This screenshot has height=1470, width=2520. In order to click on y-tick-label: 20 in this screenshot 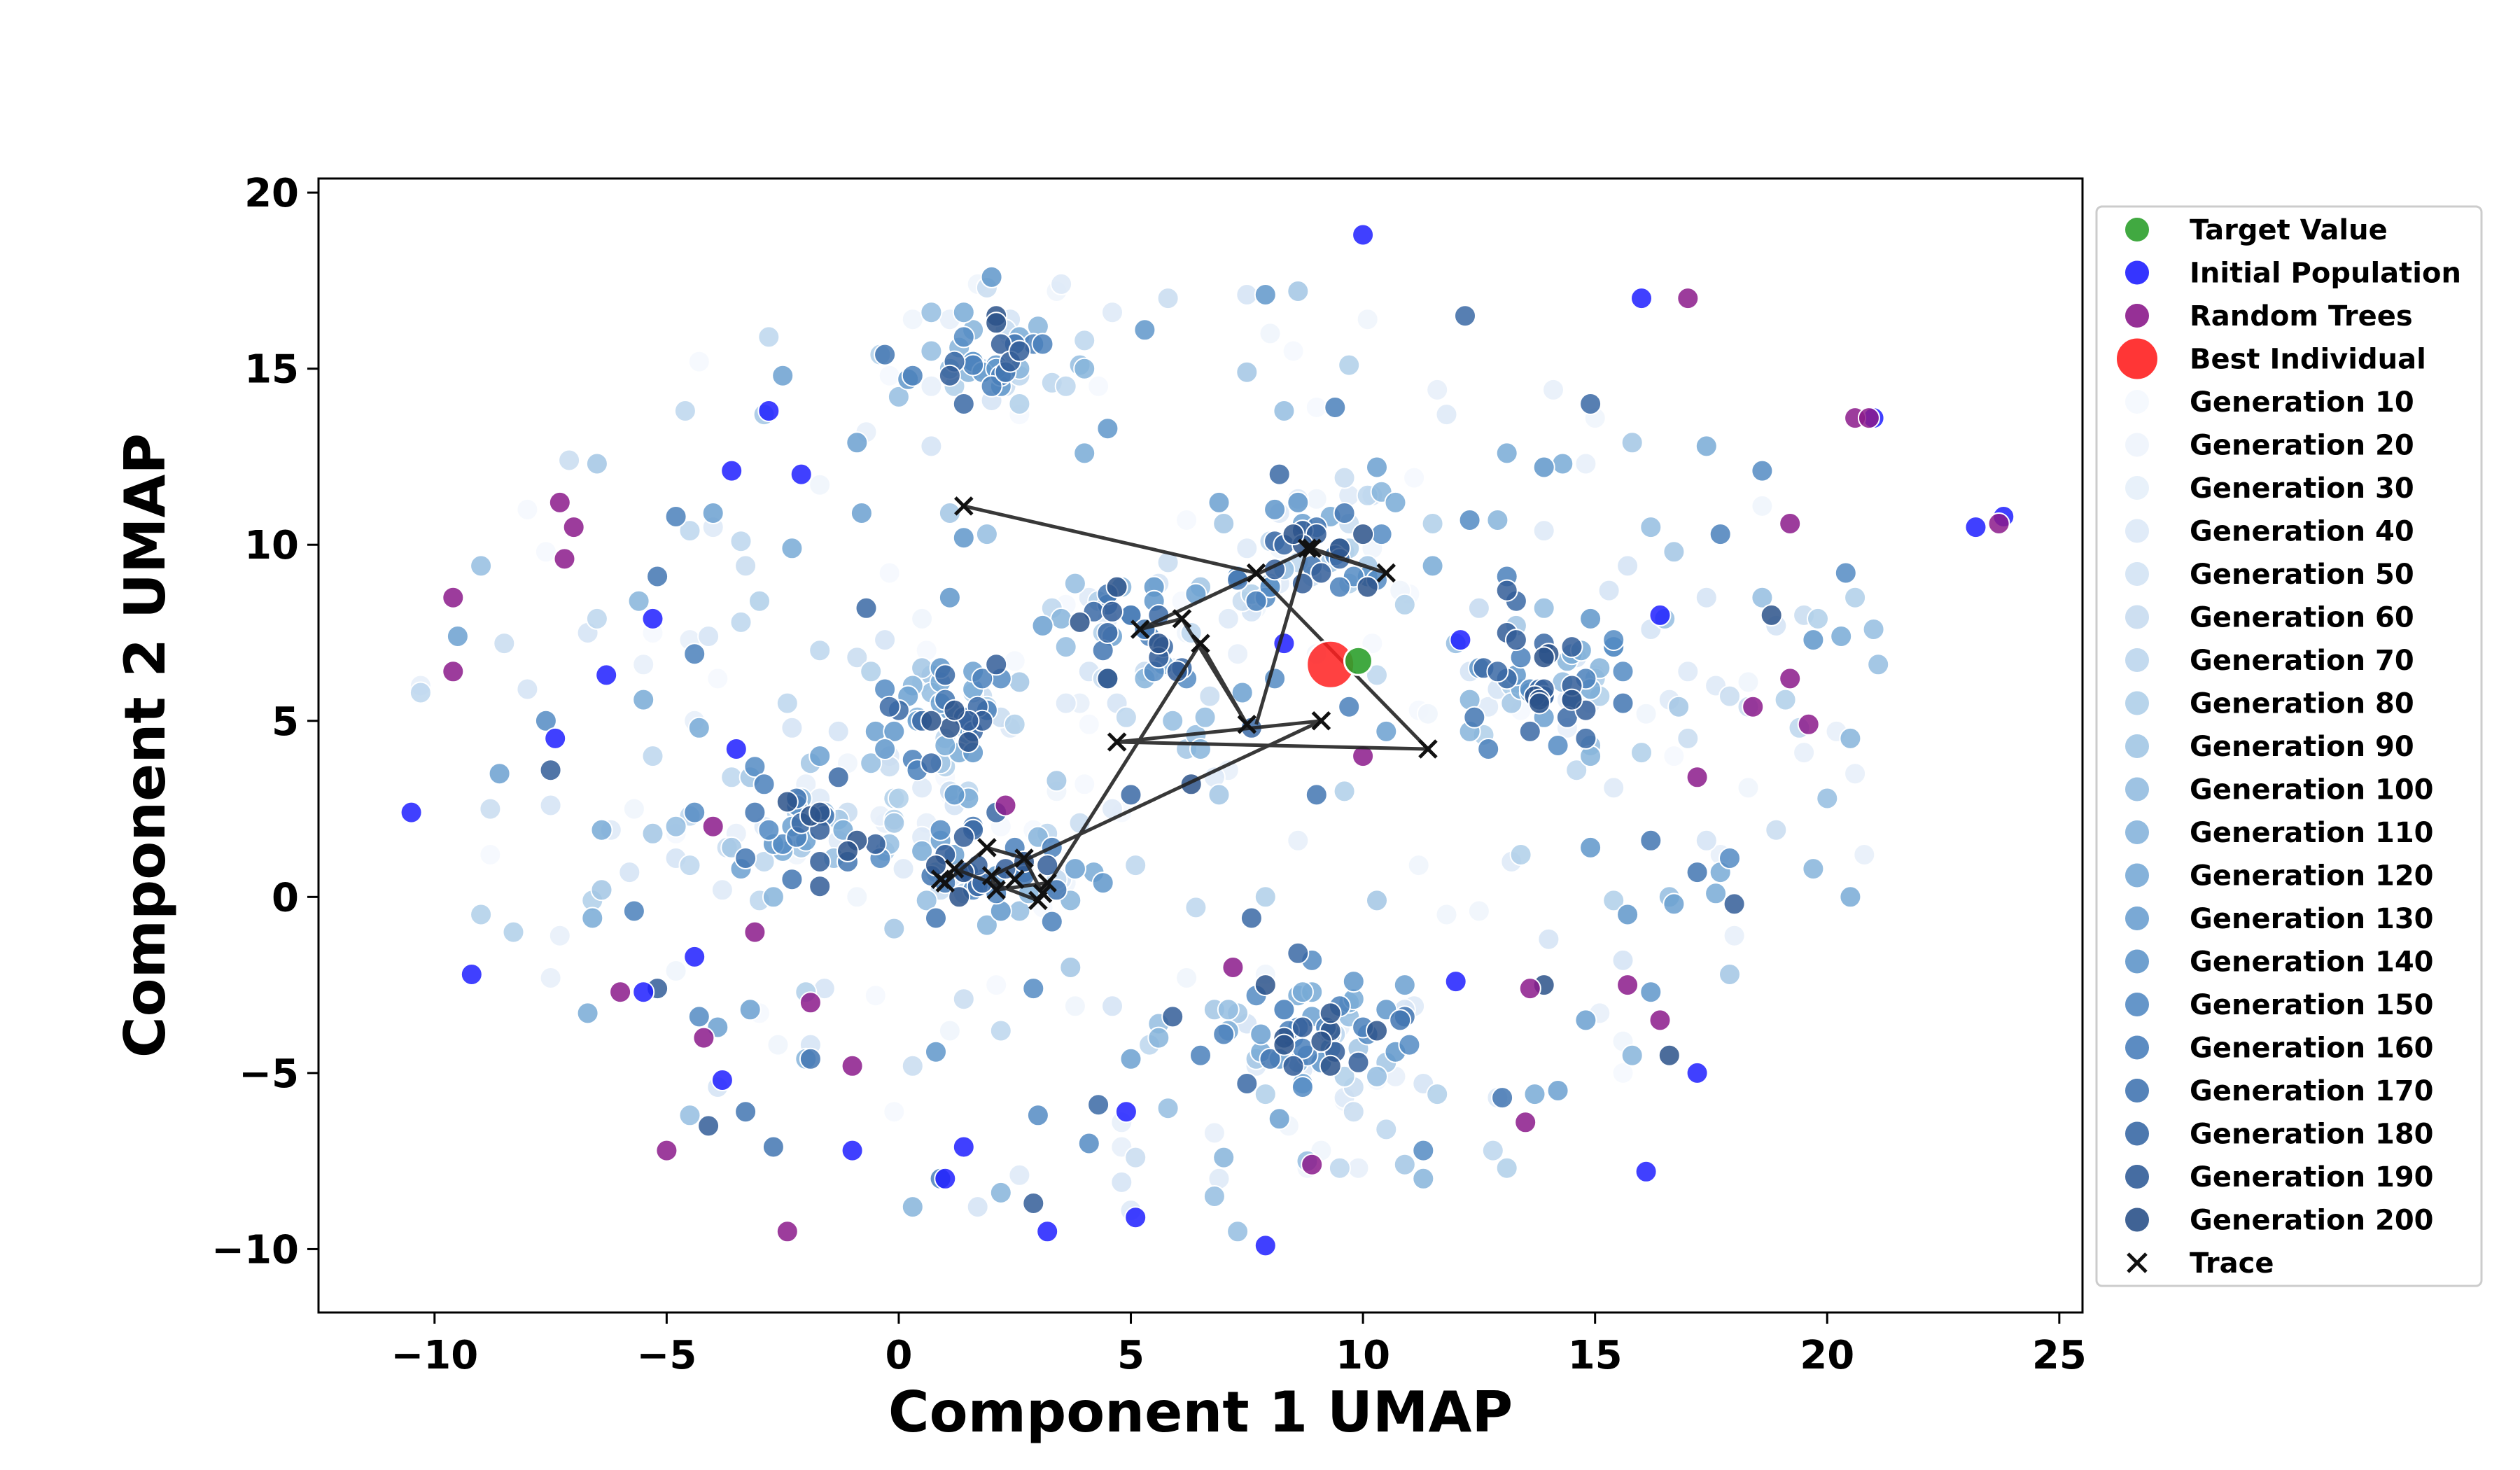, I will do `click(271, 193)`.